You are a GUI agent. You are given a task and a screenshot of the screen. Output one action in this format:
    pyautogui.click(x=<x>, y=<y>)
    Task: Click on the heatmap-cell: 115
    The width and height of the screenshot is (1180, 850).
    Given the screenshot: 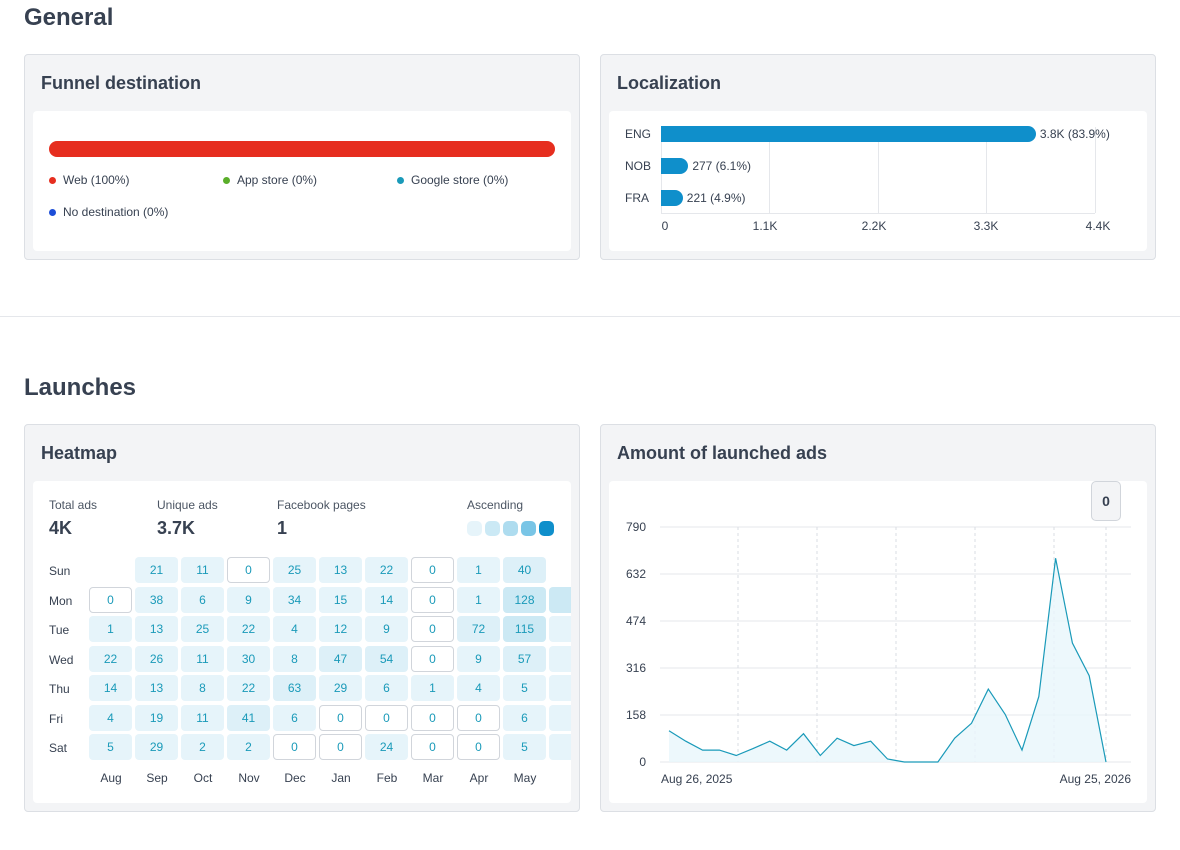 What is the action you would take?
    pyautogui.click(x=524, y=629)
    